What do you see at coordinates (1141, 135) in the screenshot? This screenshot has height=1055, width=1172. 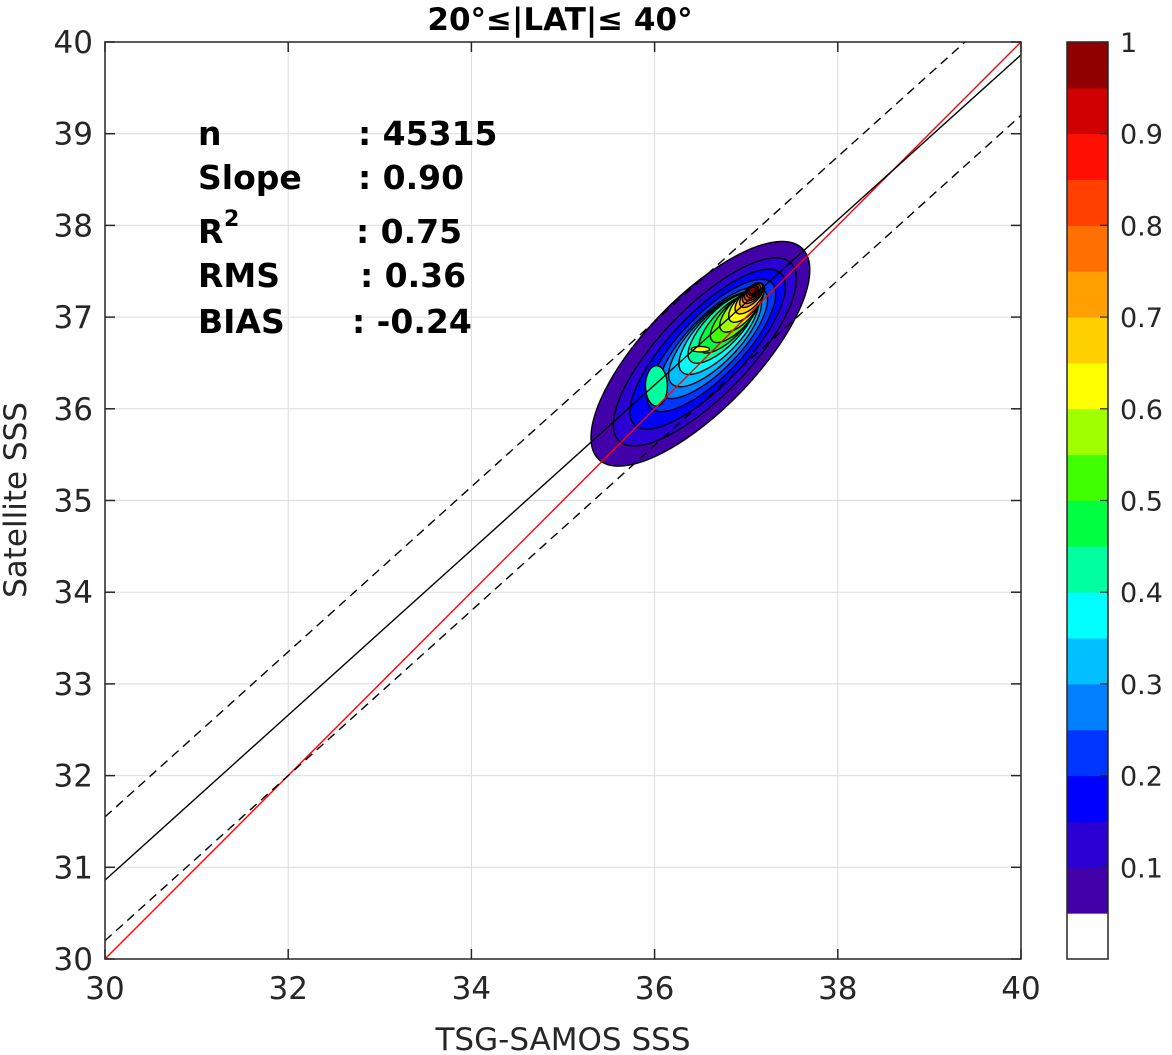 I see `colorbar-tick-label: 0.9` at bounding box center [1141, 135].